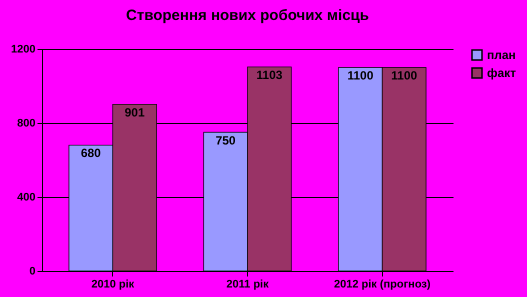 The height and width of the screenshot is (297, 527). I want to click on data-label: 750, so click(226, 140).